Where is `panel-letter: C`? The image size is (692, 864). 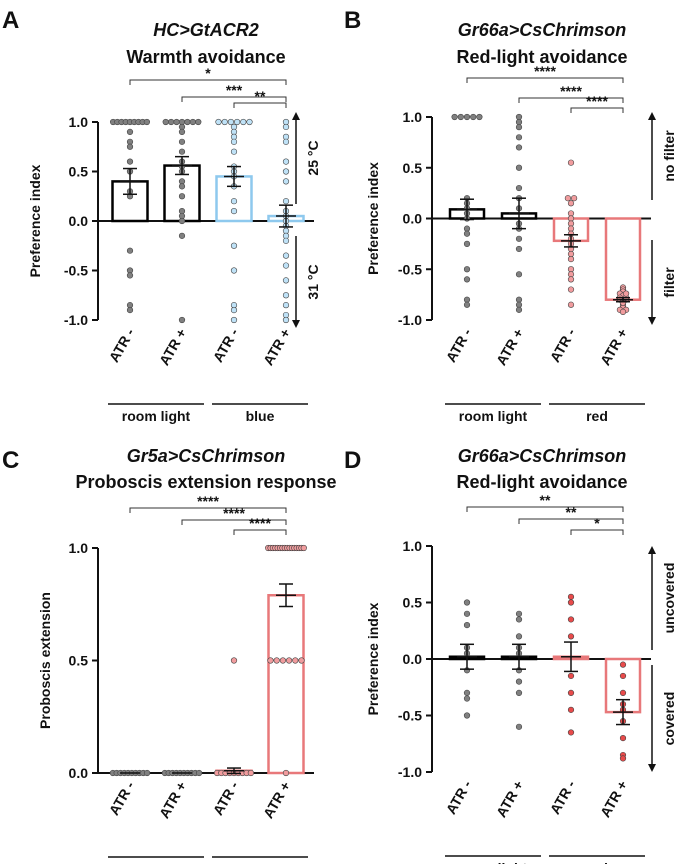
panel-letter: C is located at coordinates (10, 460).